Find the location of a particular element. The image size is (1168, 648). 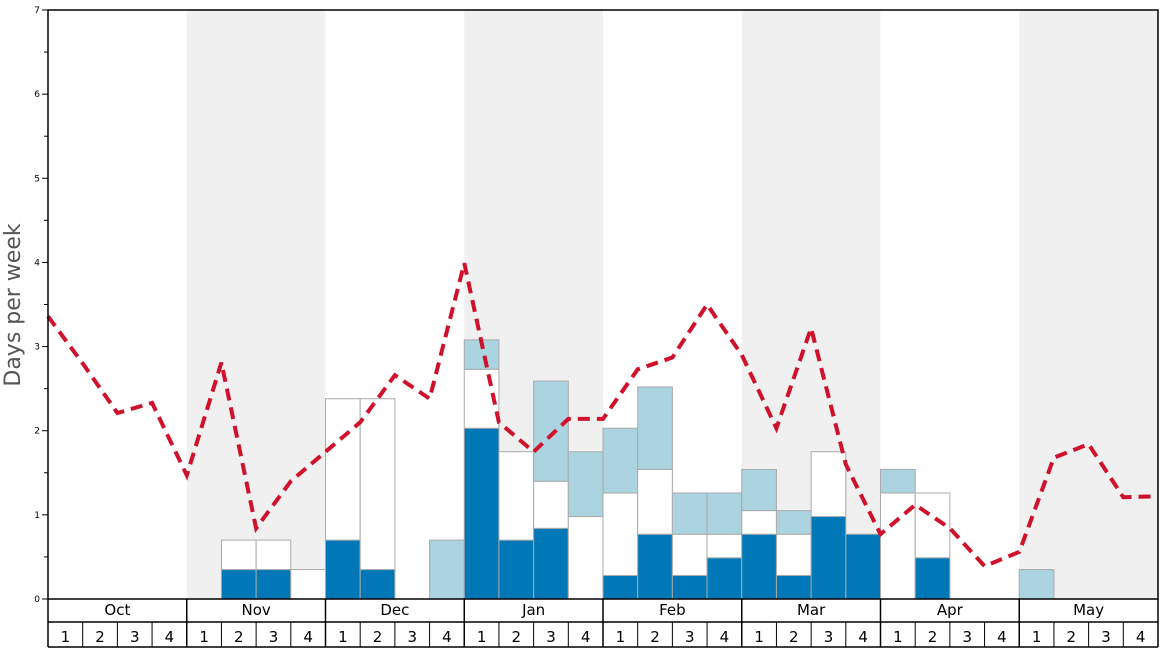

y-tick-label: 4 is located at coordinates (37, 263).